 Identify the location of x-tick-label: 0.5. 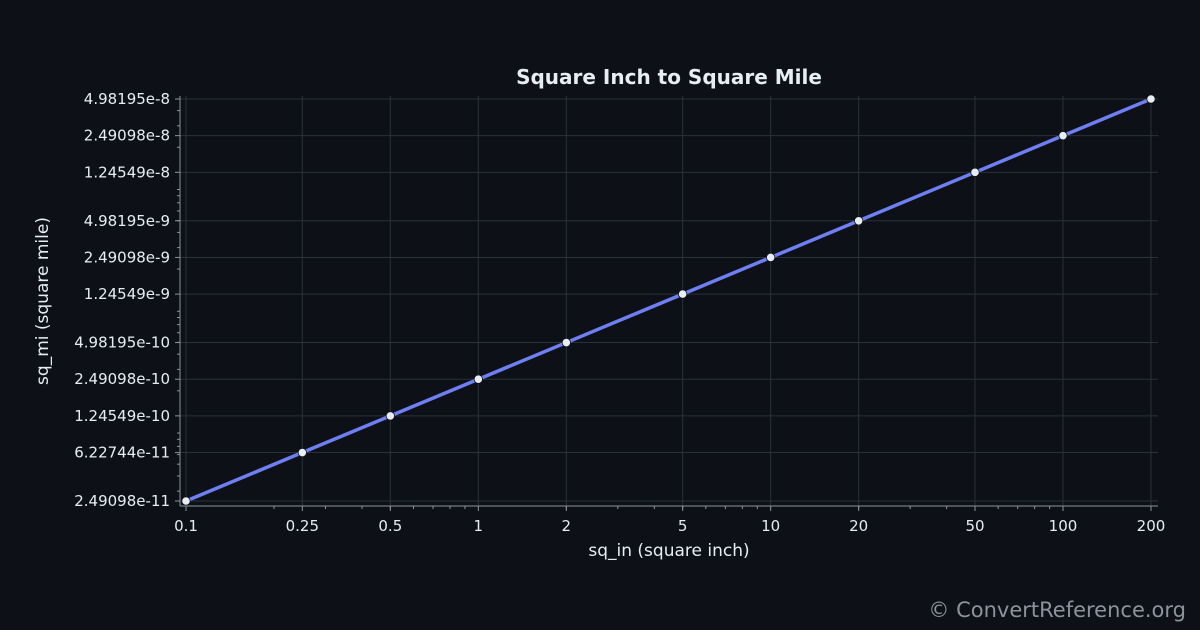
(390, 526).